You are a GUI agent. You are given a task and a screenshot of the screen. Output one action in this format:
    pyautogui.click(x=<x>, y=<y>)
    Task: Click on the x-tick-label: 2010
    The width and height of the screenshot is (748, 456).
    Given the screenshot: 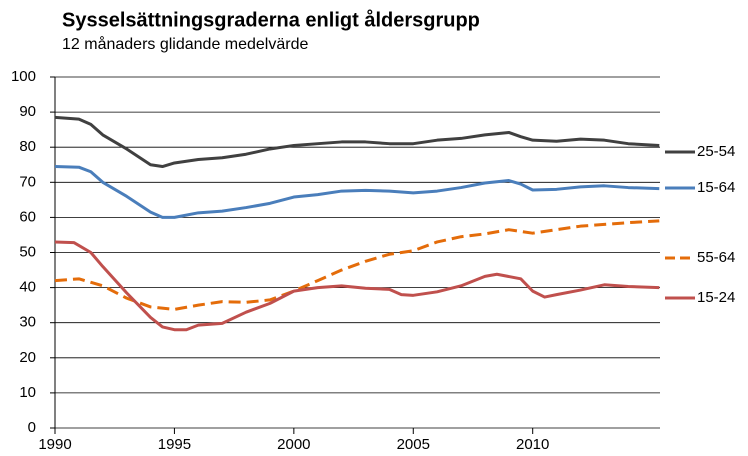 What is the action you would take?
    pyautogui.click(x=532, y=444)
    